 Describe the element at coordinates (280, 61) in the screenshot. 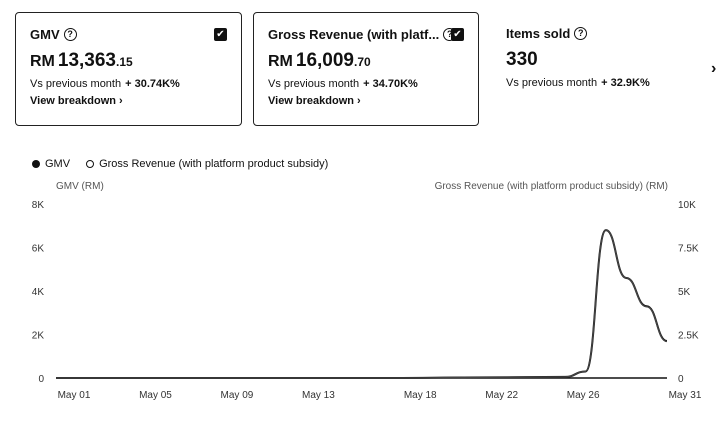

I see `gross-revenue-currency: RM` at that location.